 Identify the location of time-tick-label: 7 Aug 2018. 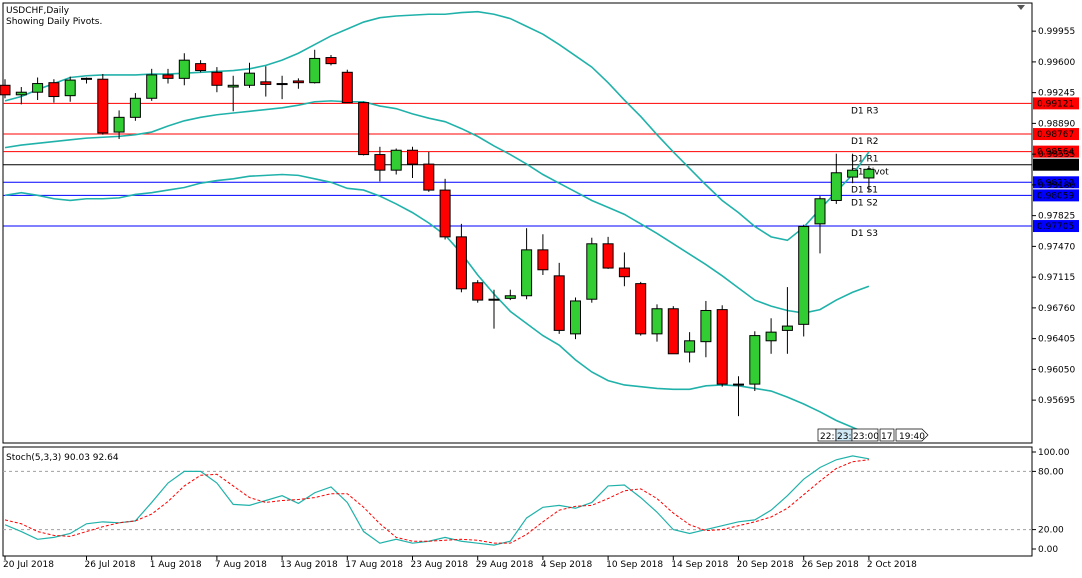
(241, 565).